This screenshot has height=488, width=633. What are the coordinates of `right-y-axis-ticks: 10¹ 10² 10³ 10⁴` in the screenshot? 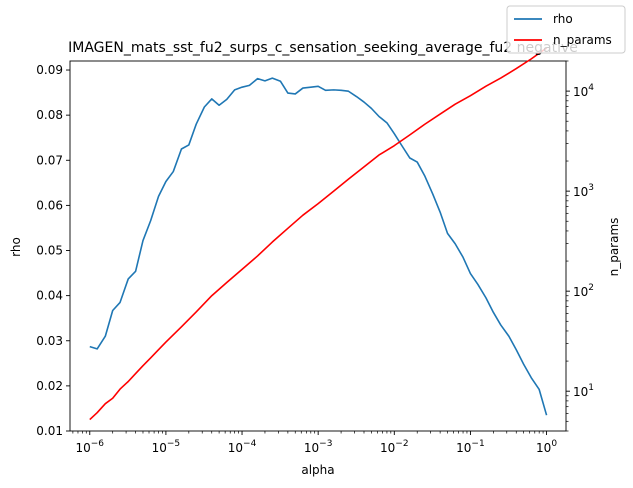 It's located at (580, 246).